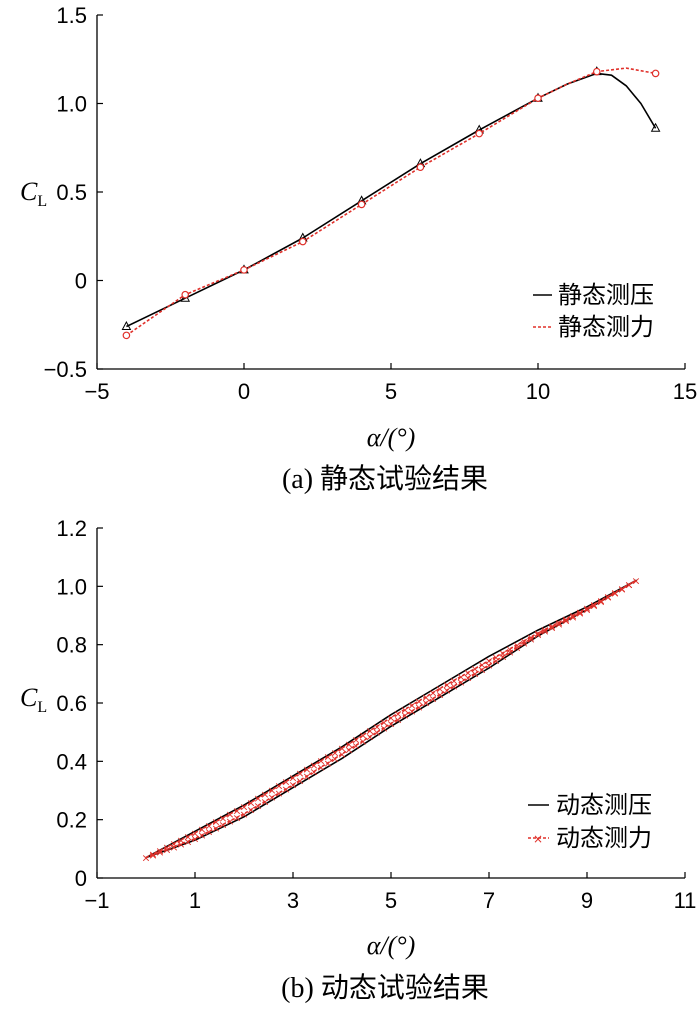 The width and height of the screenshot is (700, 1011). Describe the element at coordinates (391, 945) in the screenshot. I see `x-axis-label: α/(°)` at that location.